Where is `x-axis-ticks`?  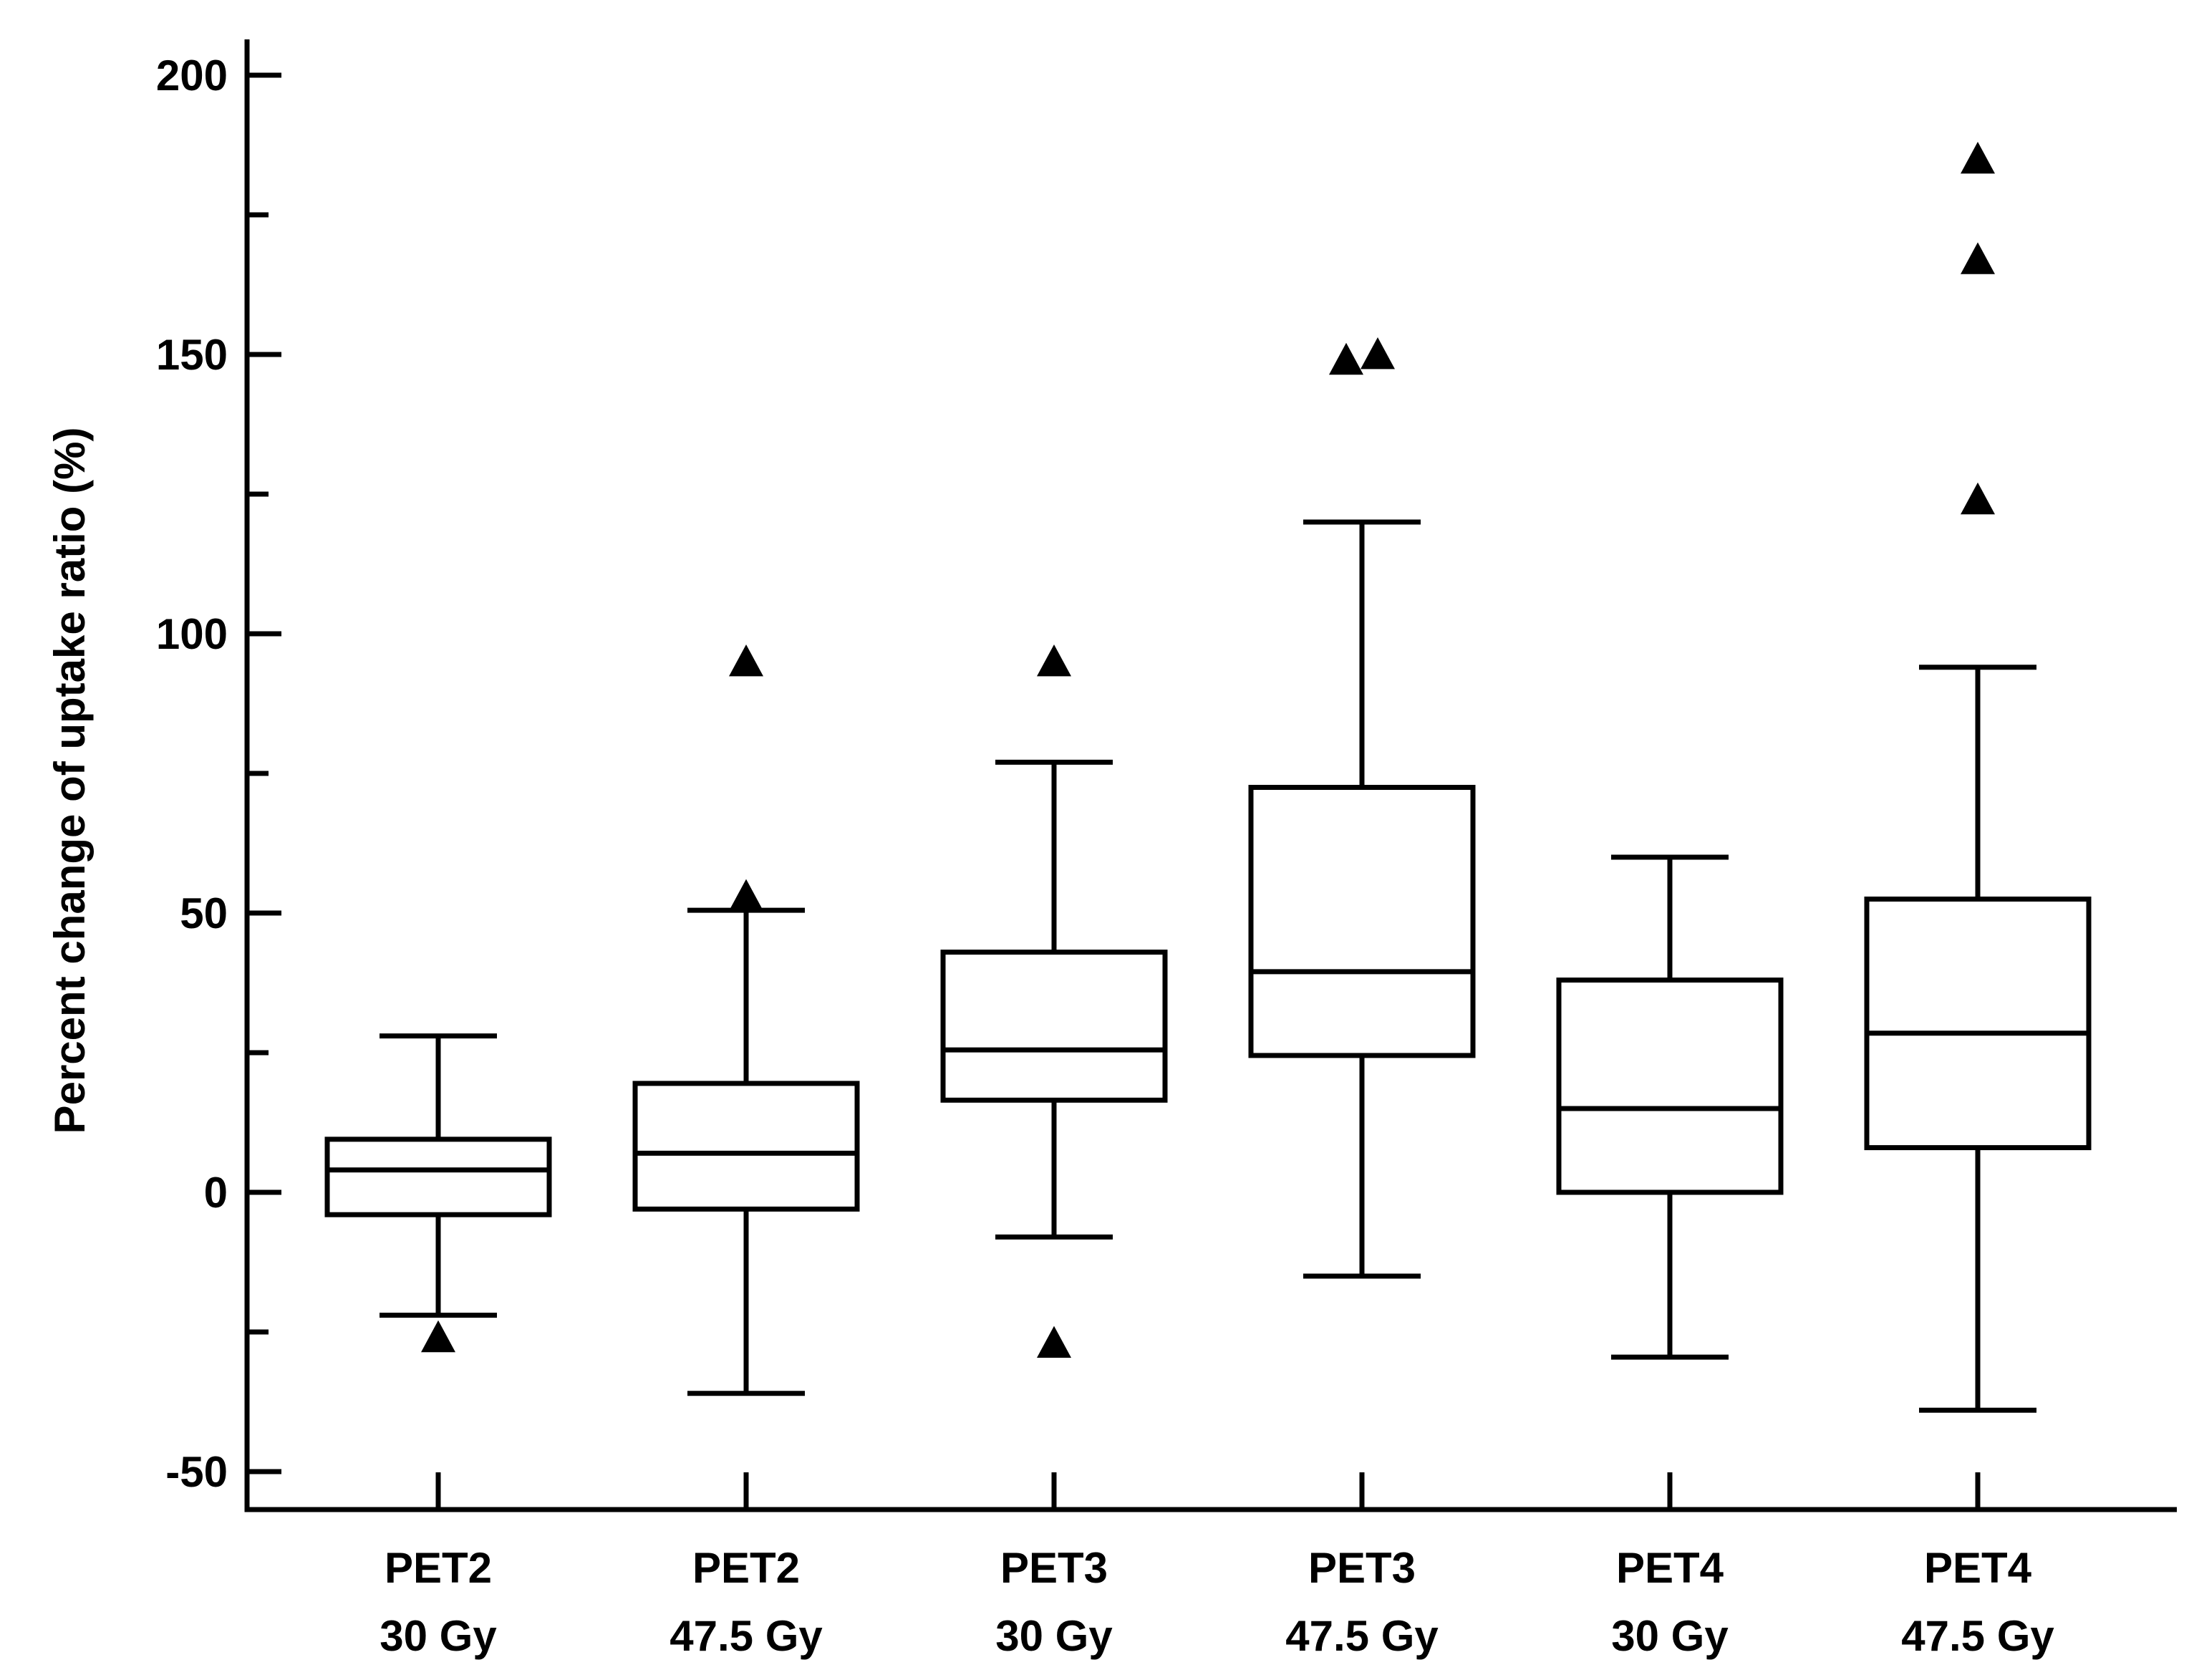
x-axis-ticks is located at coordinates (1208, 1491).